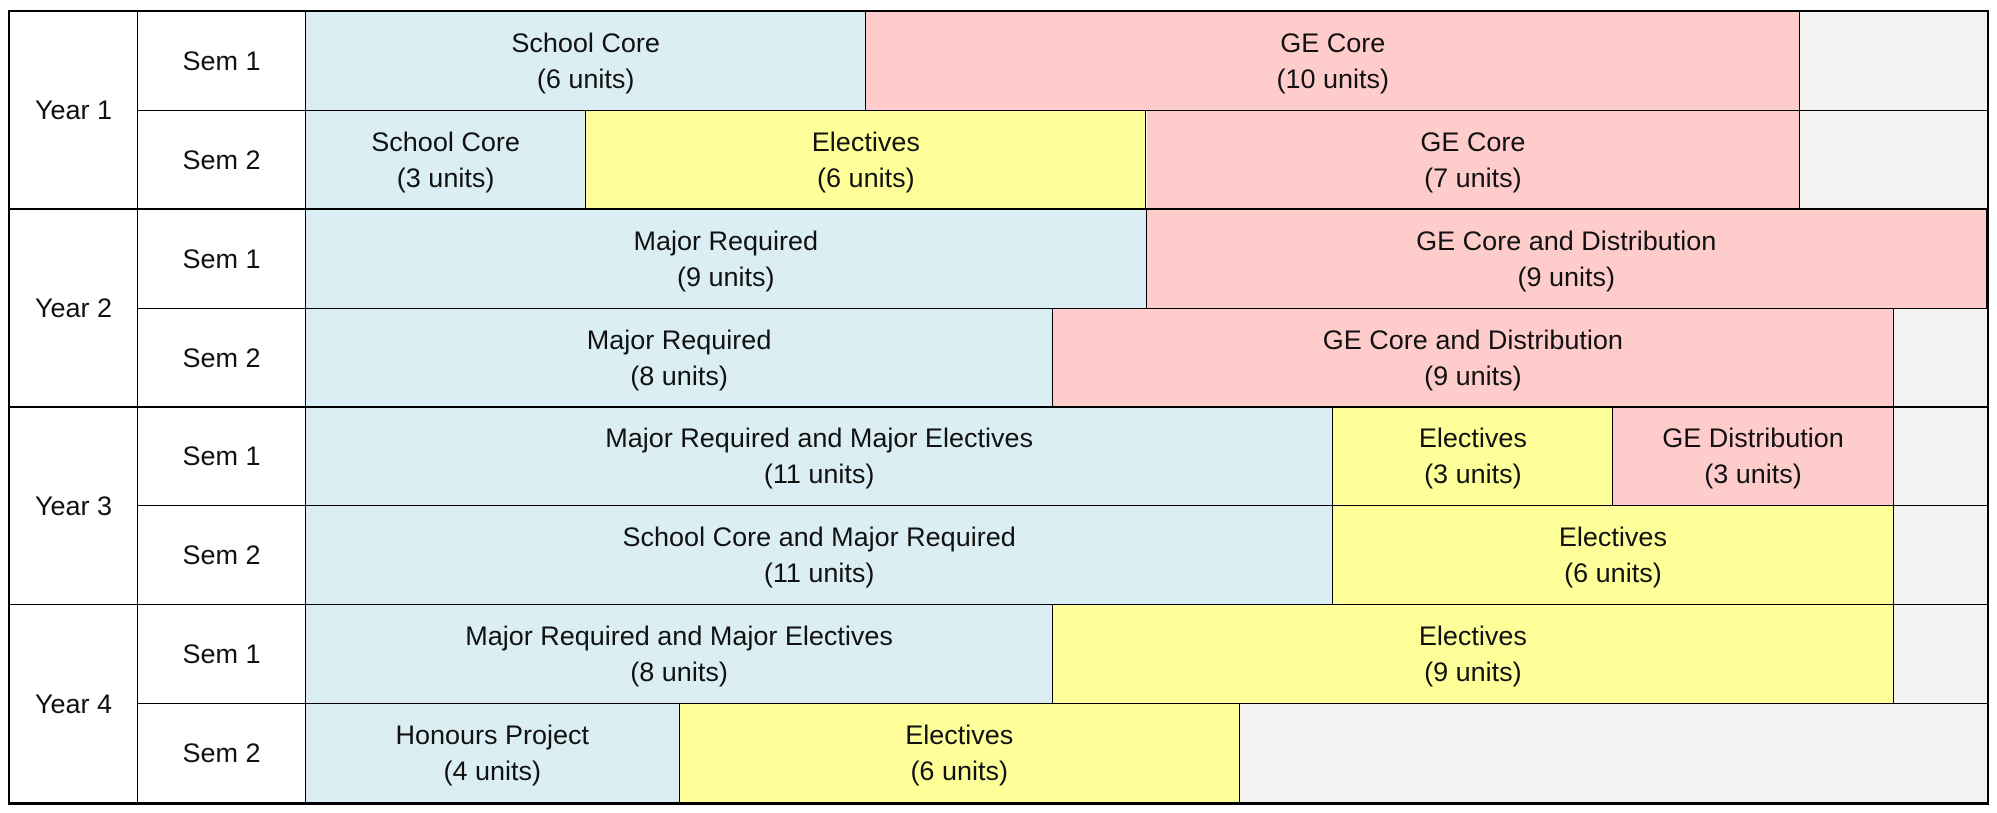 This screenshot has width=1997, height=813. What do you see at coordinates (1333, 61) in the screenshot?
I see `course-block: GE Core (10 units)` at bounding box center [1333, 61].